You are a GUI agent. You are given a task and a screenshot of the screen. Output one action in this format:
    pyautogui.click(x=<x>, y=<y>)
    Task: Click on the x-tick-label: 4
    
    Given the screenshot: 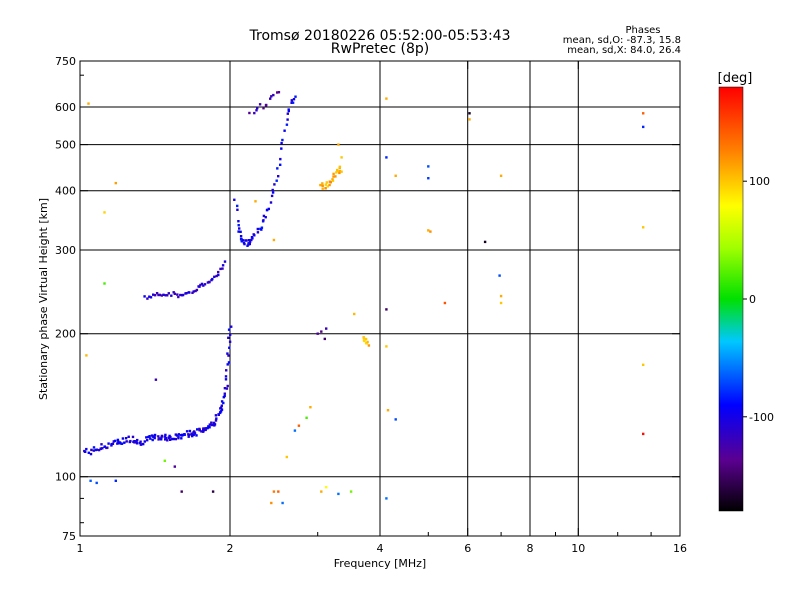 What is the action you would take?
    pyautogui.click(x=380, y=548)
    